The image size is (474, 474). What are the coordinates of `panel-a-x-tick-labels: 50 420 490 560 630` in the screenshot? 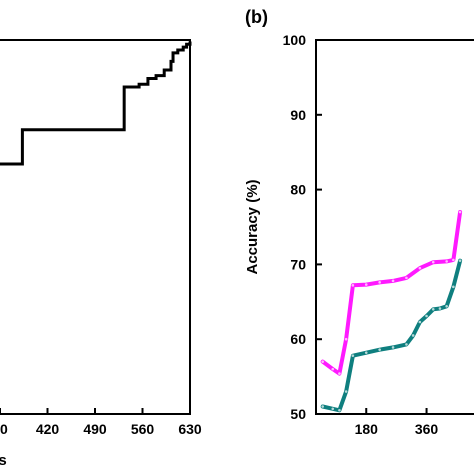 It's located at (101, 429).